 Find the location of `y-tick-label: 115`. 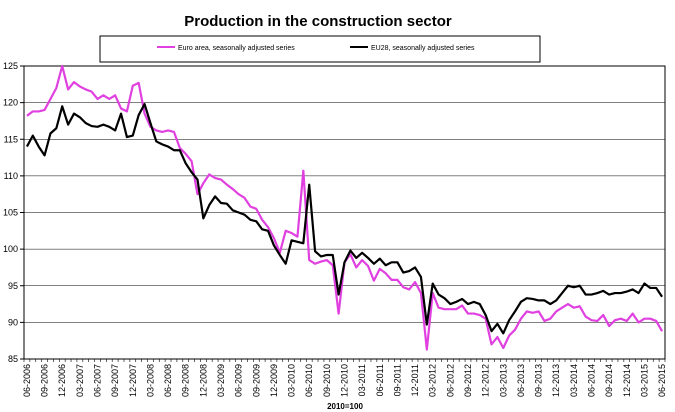

y-tick-label: 115 is located at coordinates (11, 139).